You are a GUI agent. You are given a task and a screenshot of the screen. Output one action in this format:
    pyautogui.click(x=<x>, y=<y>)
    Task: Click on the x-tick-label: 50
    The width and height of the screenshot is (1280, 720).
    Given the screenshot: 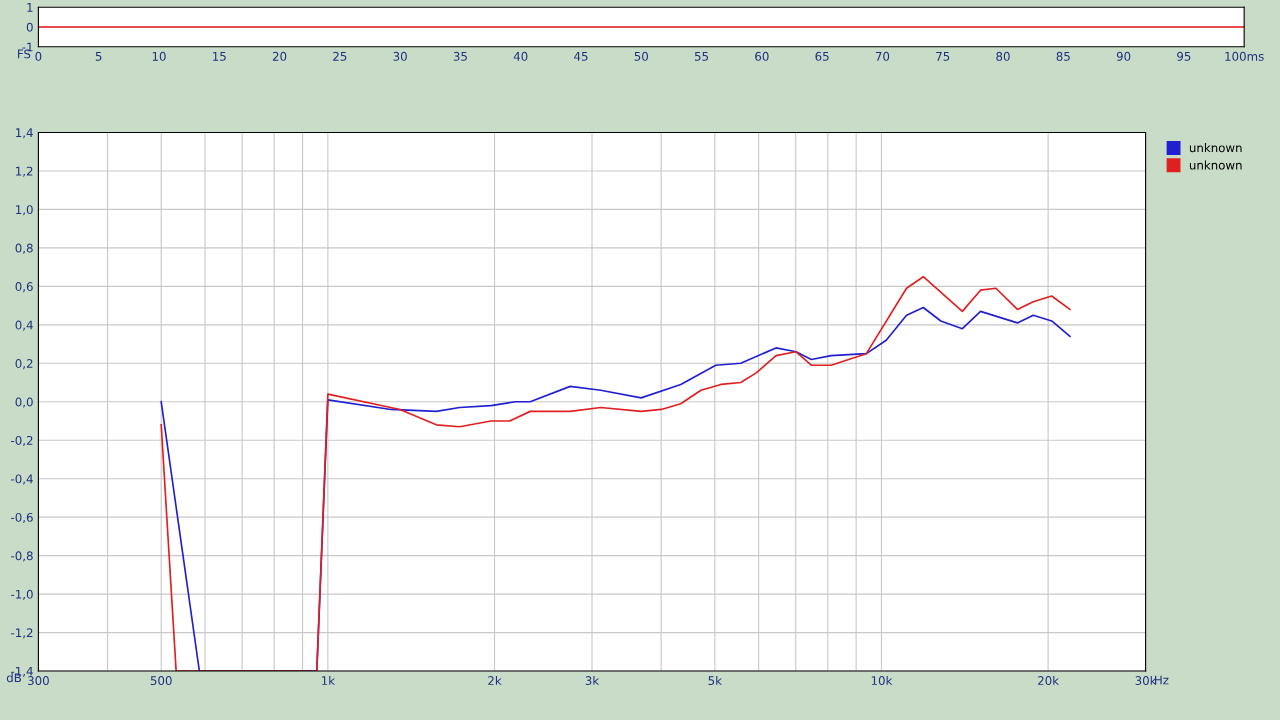 What is the action you would take?
    pyautogui.click(x=641, y=56)
    